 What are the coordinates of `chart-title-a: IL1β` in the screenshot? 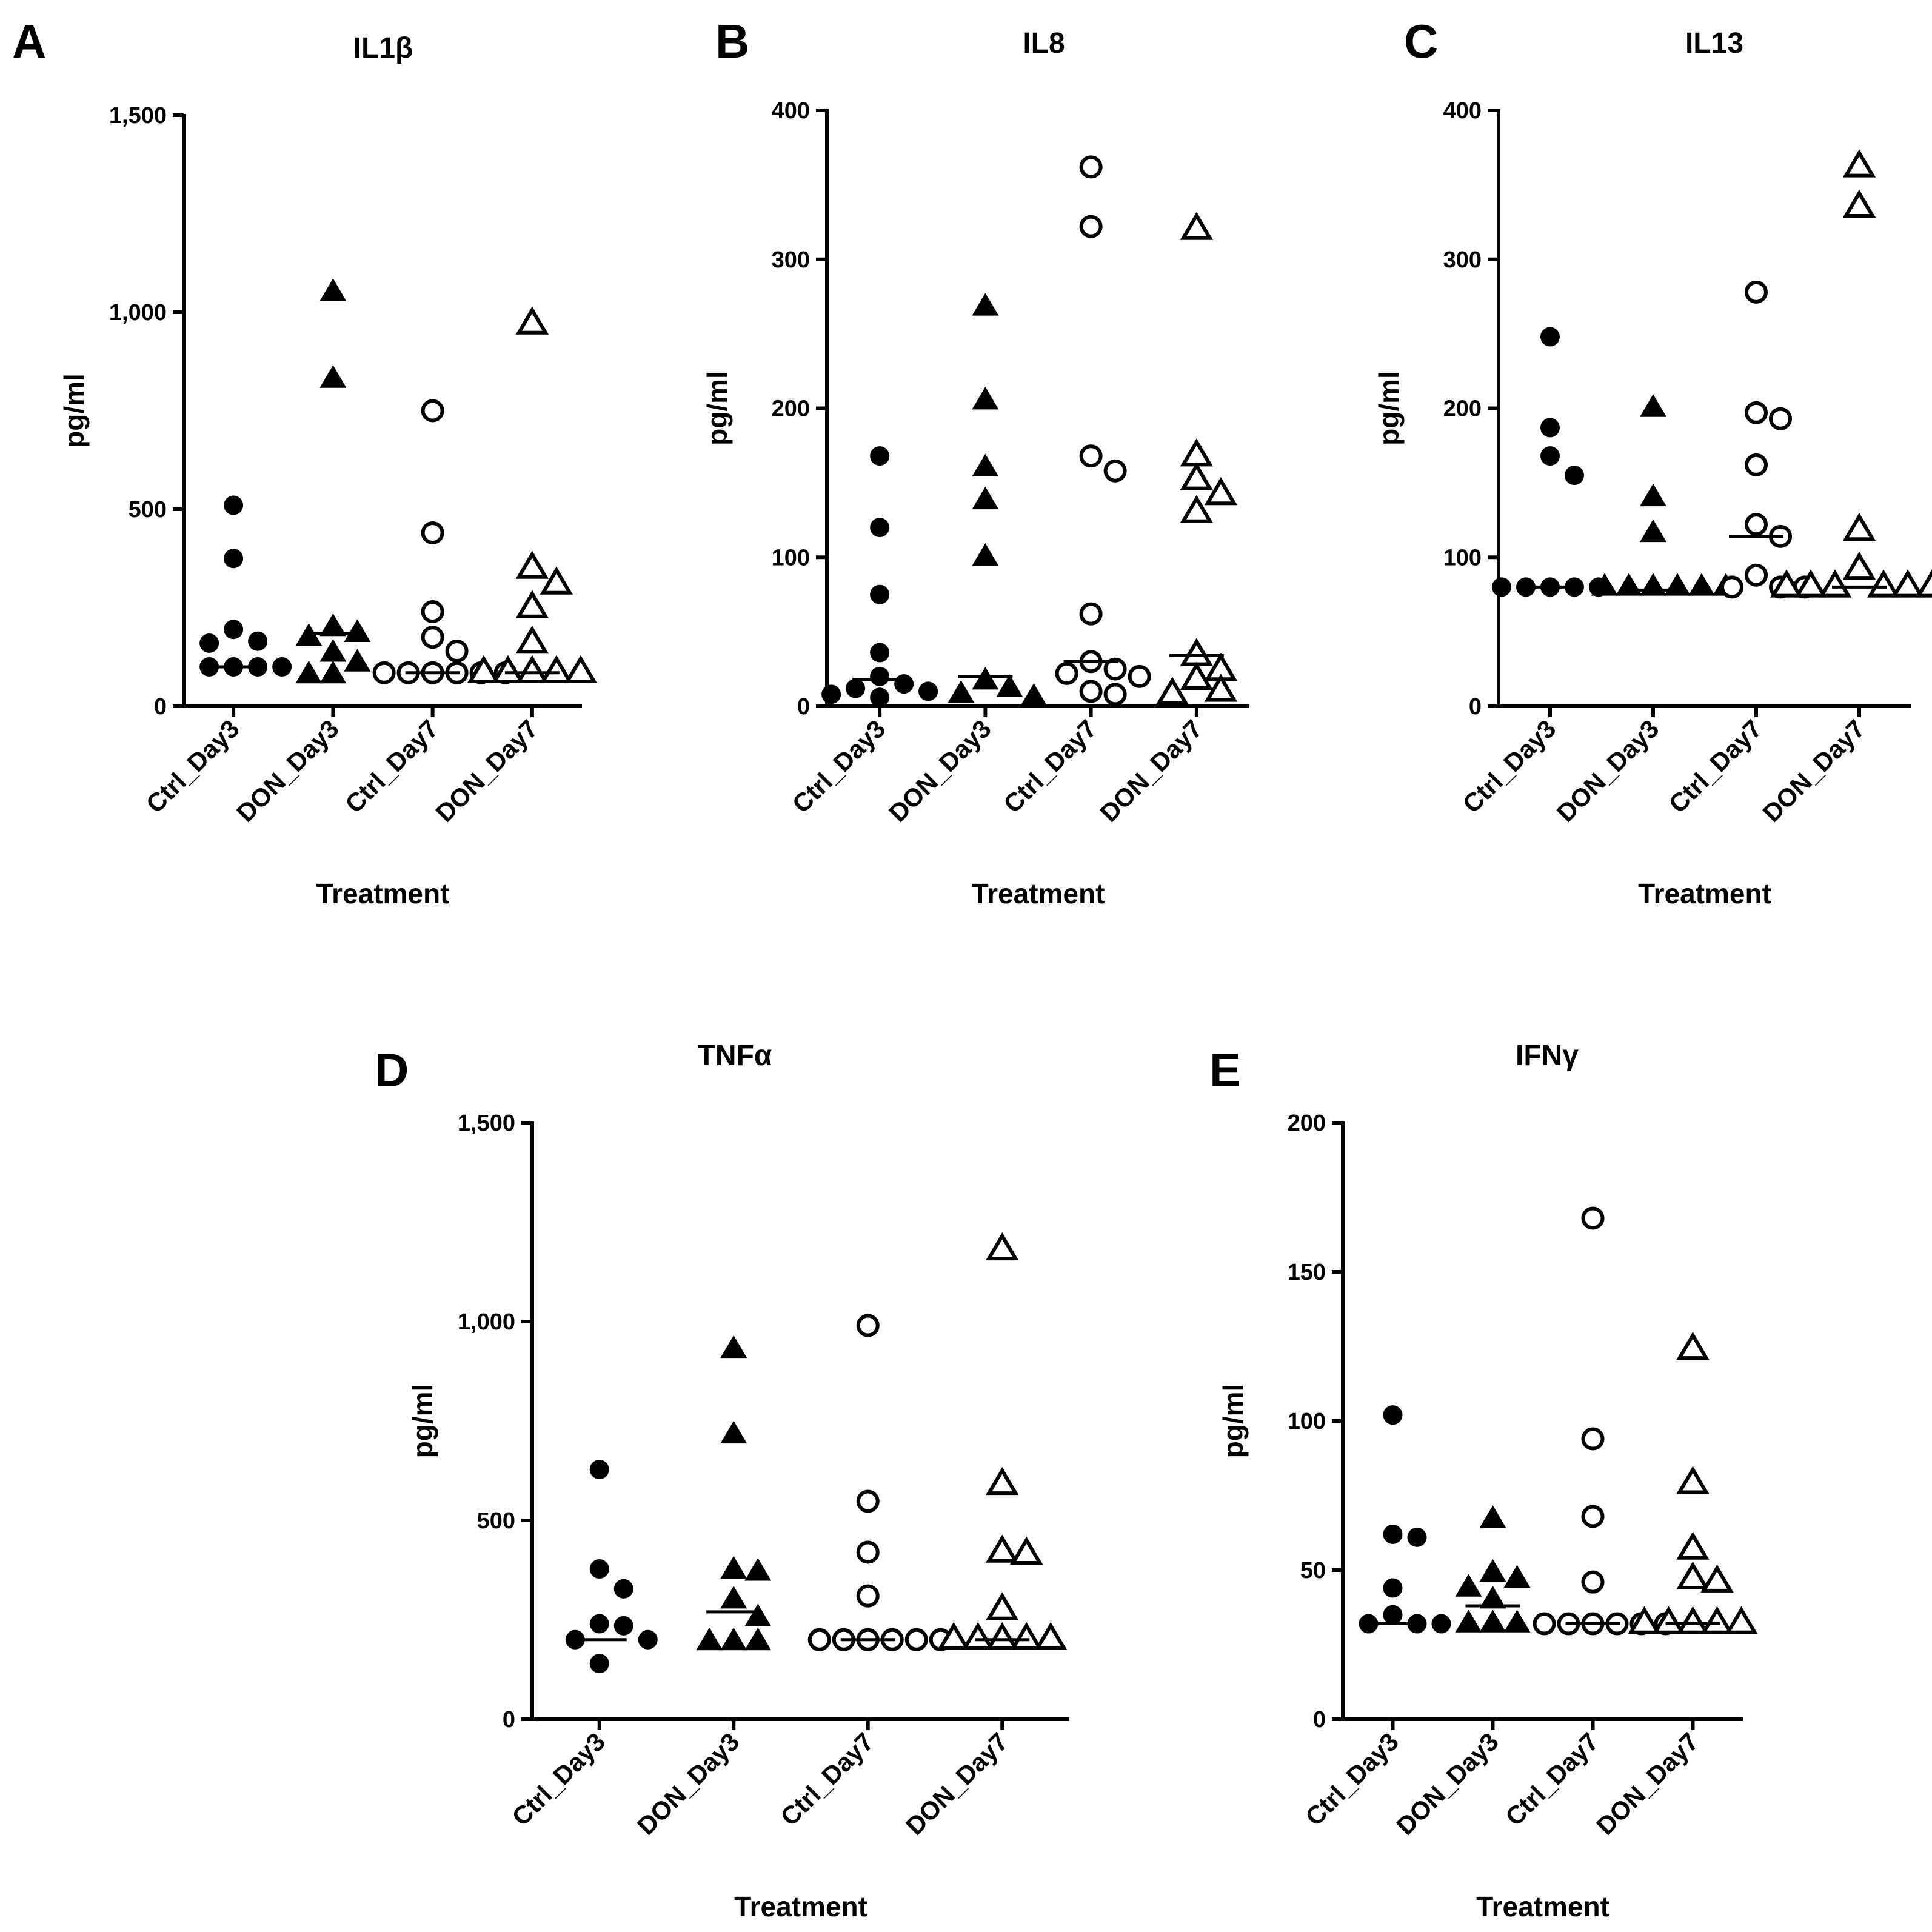 It's located at (383, 48).